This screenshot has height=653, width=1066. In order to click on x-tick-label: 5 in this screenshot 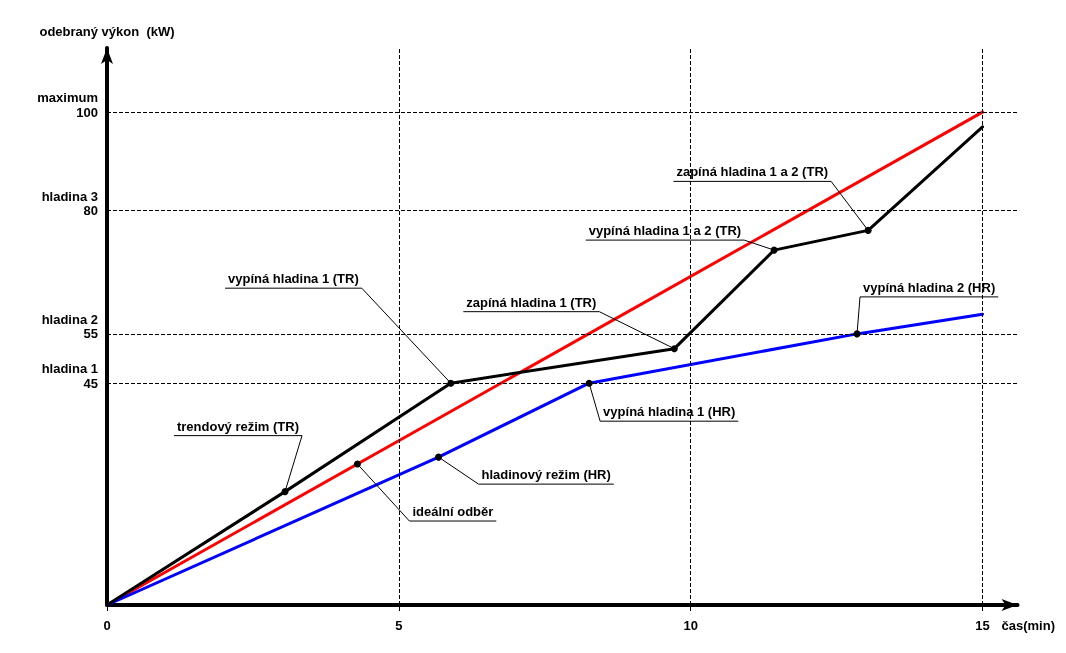, I will do `click(399, 625)`.